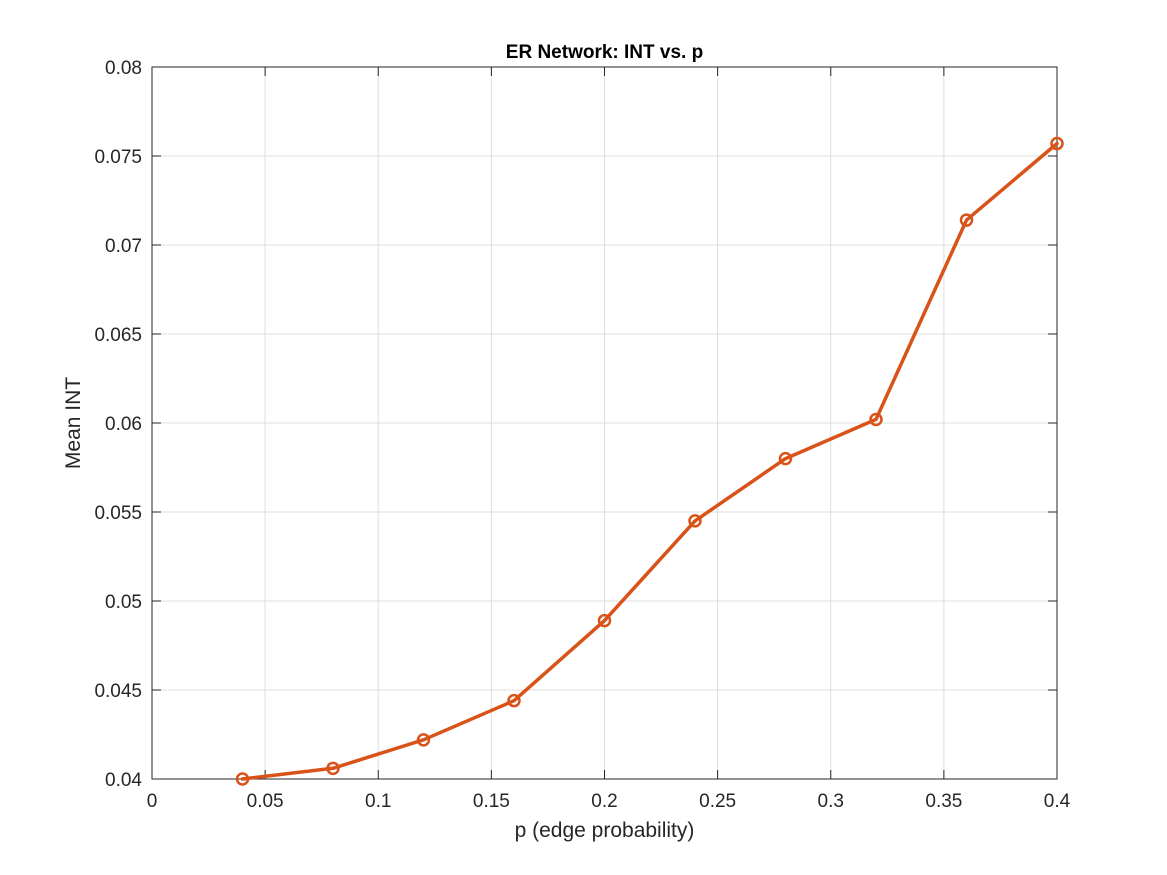 This screenshot has height=875, width=1167. What do you see at coordinates (265, 801) in the screenshot?
I see `x-tick-label: 0.05` at bounding box center [265, 801].